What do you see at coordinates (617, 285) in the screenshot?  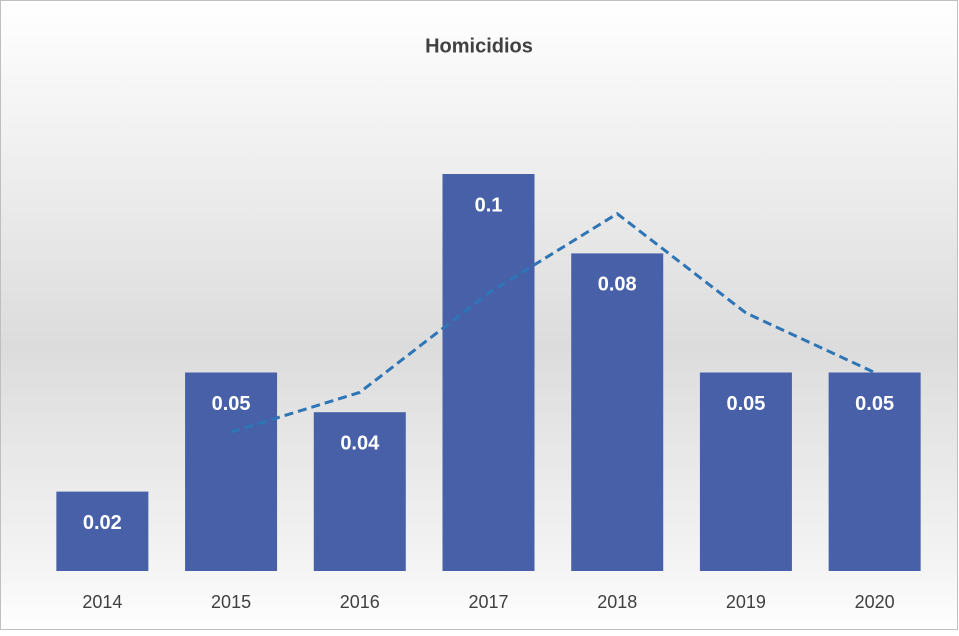 I see `data-label: 0.08` at bounding box center [617, 285].